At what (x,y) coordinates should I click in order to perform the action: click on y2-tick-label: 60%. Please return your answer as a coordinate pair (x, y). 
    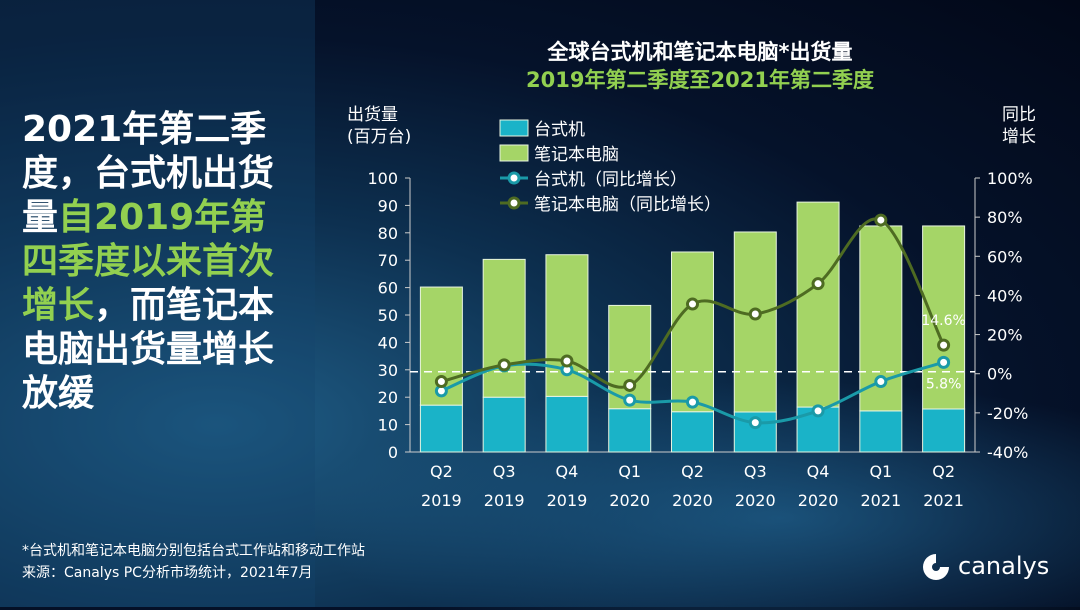
    Looking at the image, I should click on (1005, 256).